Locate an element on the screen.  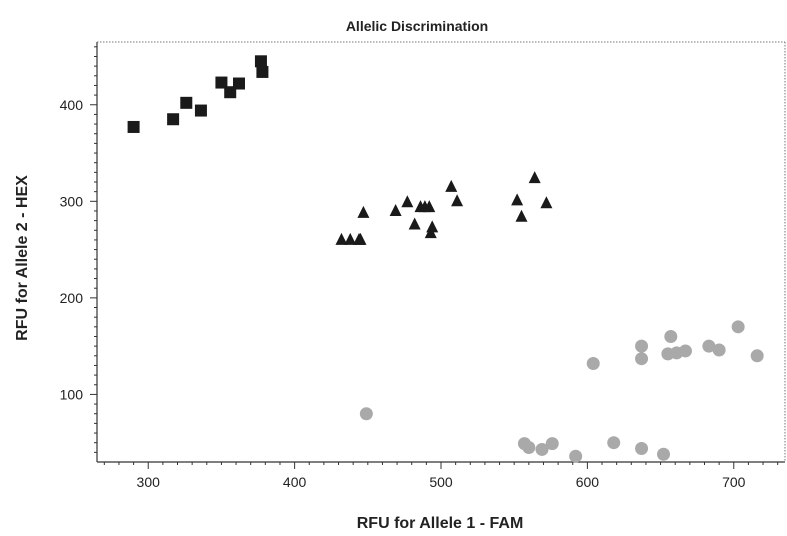
y-tick-label: 100 is located at coordinates (72, 394).